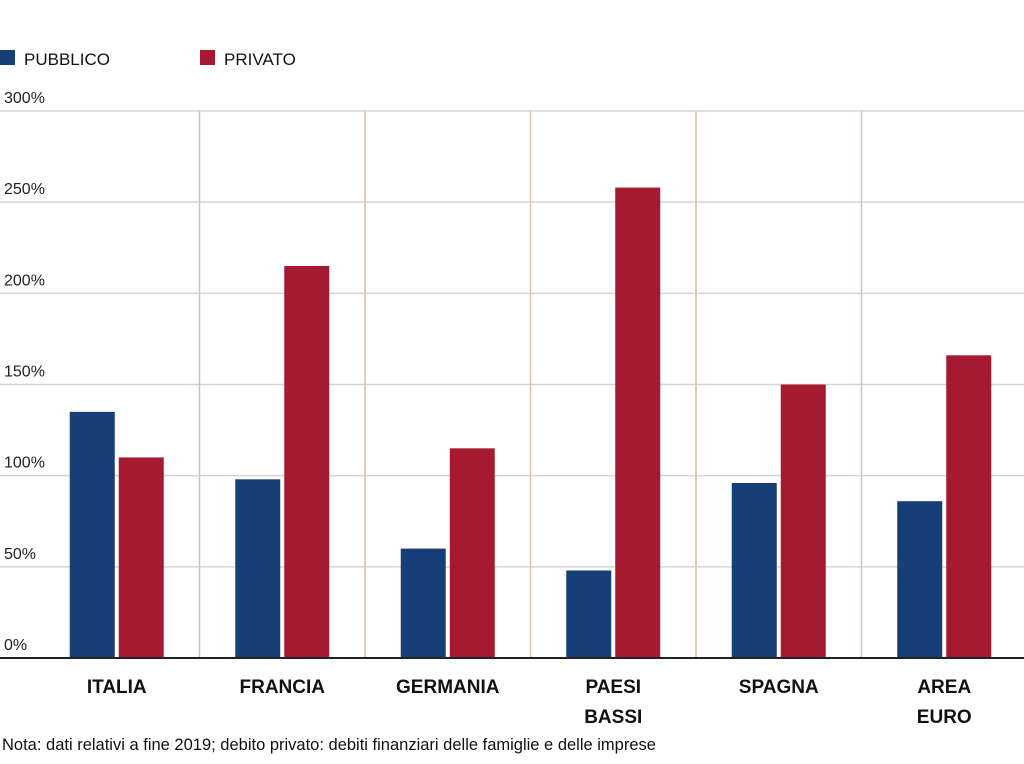 Image resolution: width=1024 pixels, height=764 pixels. What do you see at coordinates (207, 57) in the screenshot?
I see `legend-swatch-privato` at bounding box center [207, 57].